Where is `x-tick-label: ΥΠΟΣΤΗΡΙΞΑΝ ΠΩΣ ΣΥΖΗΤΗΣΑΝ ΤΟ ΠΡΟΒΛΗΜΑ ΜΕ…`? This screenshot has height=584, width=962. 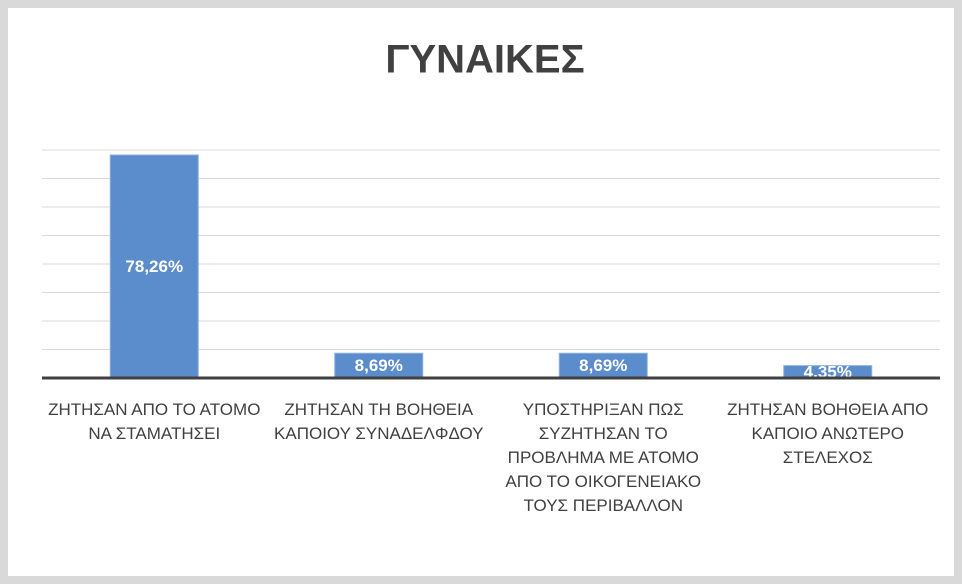 x-tick-label: ΥΠΟΣΤΗΡΙΞΑΝ ΠΩΣ ΣΥΖΗΤΗΣΑΝ ΤΟ ΠΡΟΒΛΗΜΑ ΜΕ… is located at coordinates (603, 457).